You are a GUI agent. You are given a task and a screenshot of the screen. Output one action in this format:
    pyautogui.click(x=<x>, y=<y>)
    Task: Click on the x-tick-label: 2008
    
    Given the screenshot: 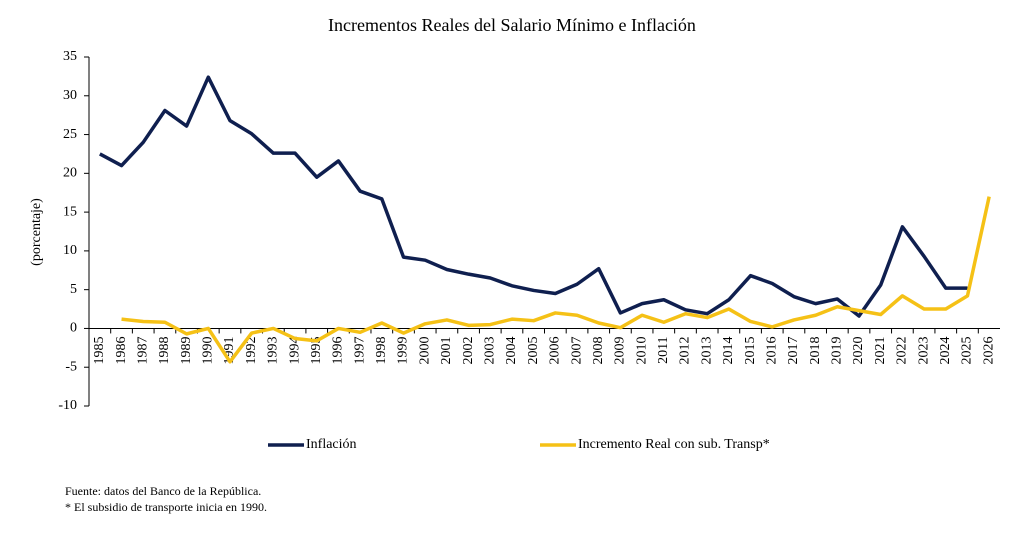 What is the action you would take?
    pyautogui.click(x=598, y=350)
    